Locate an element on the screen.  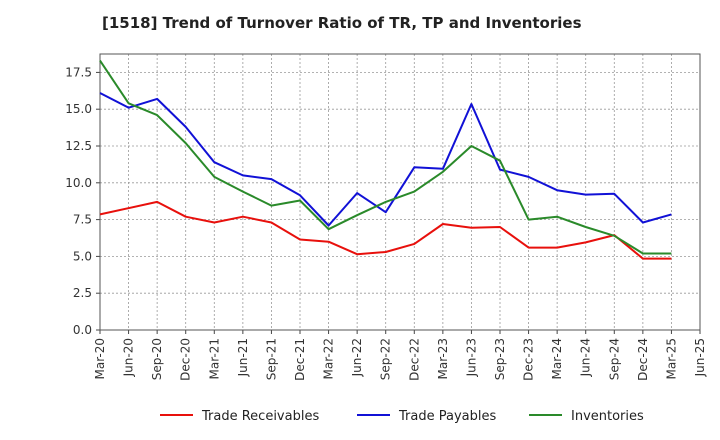
x-tick-label: Mar-25 is located at coordinates (671, 358).